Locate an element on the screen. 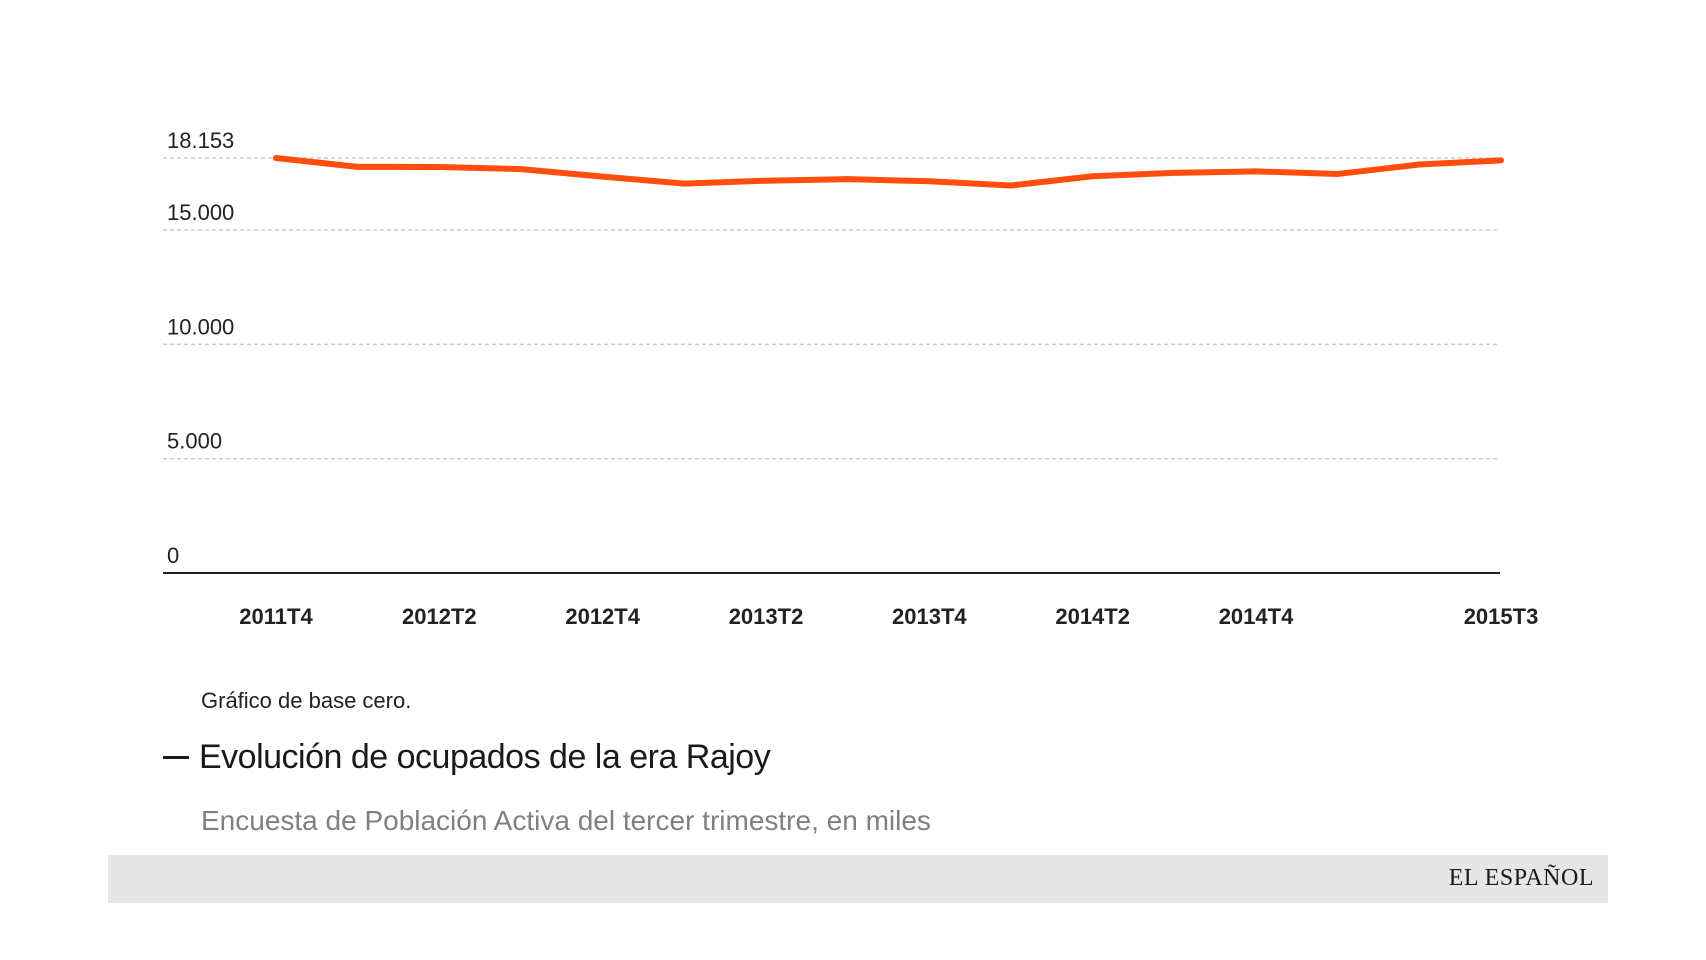 The image size is (1706, 960). x-tick-label: 2013T4 is located at coordinates (929, 616).